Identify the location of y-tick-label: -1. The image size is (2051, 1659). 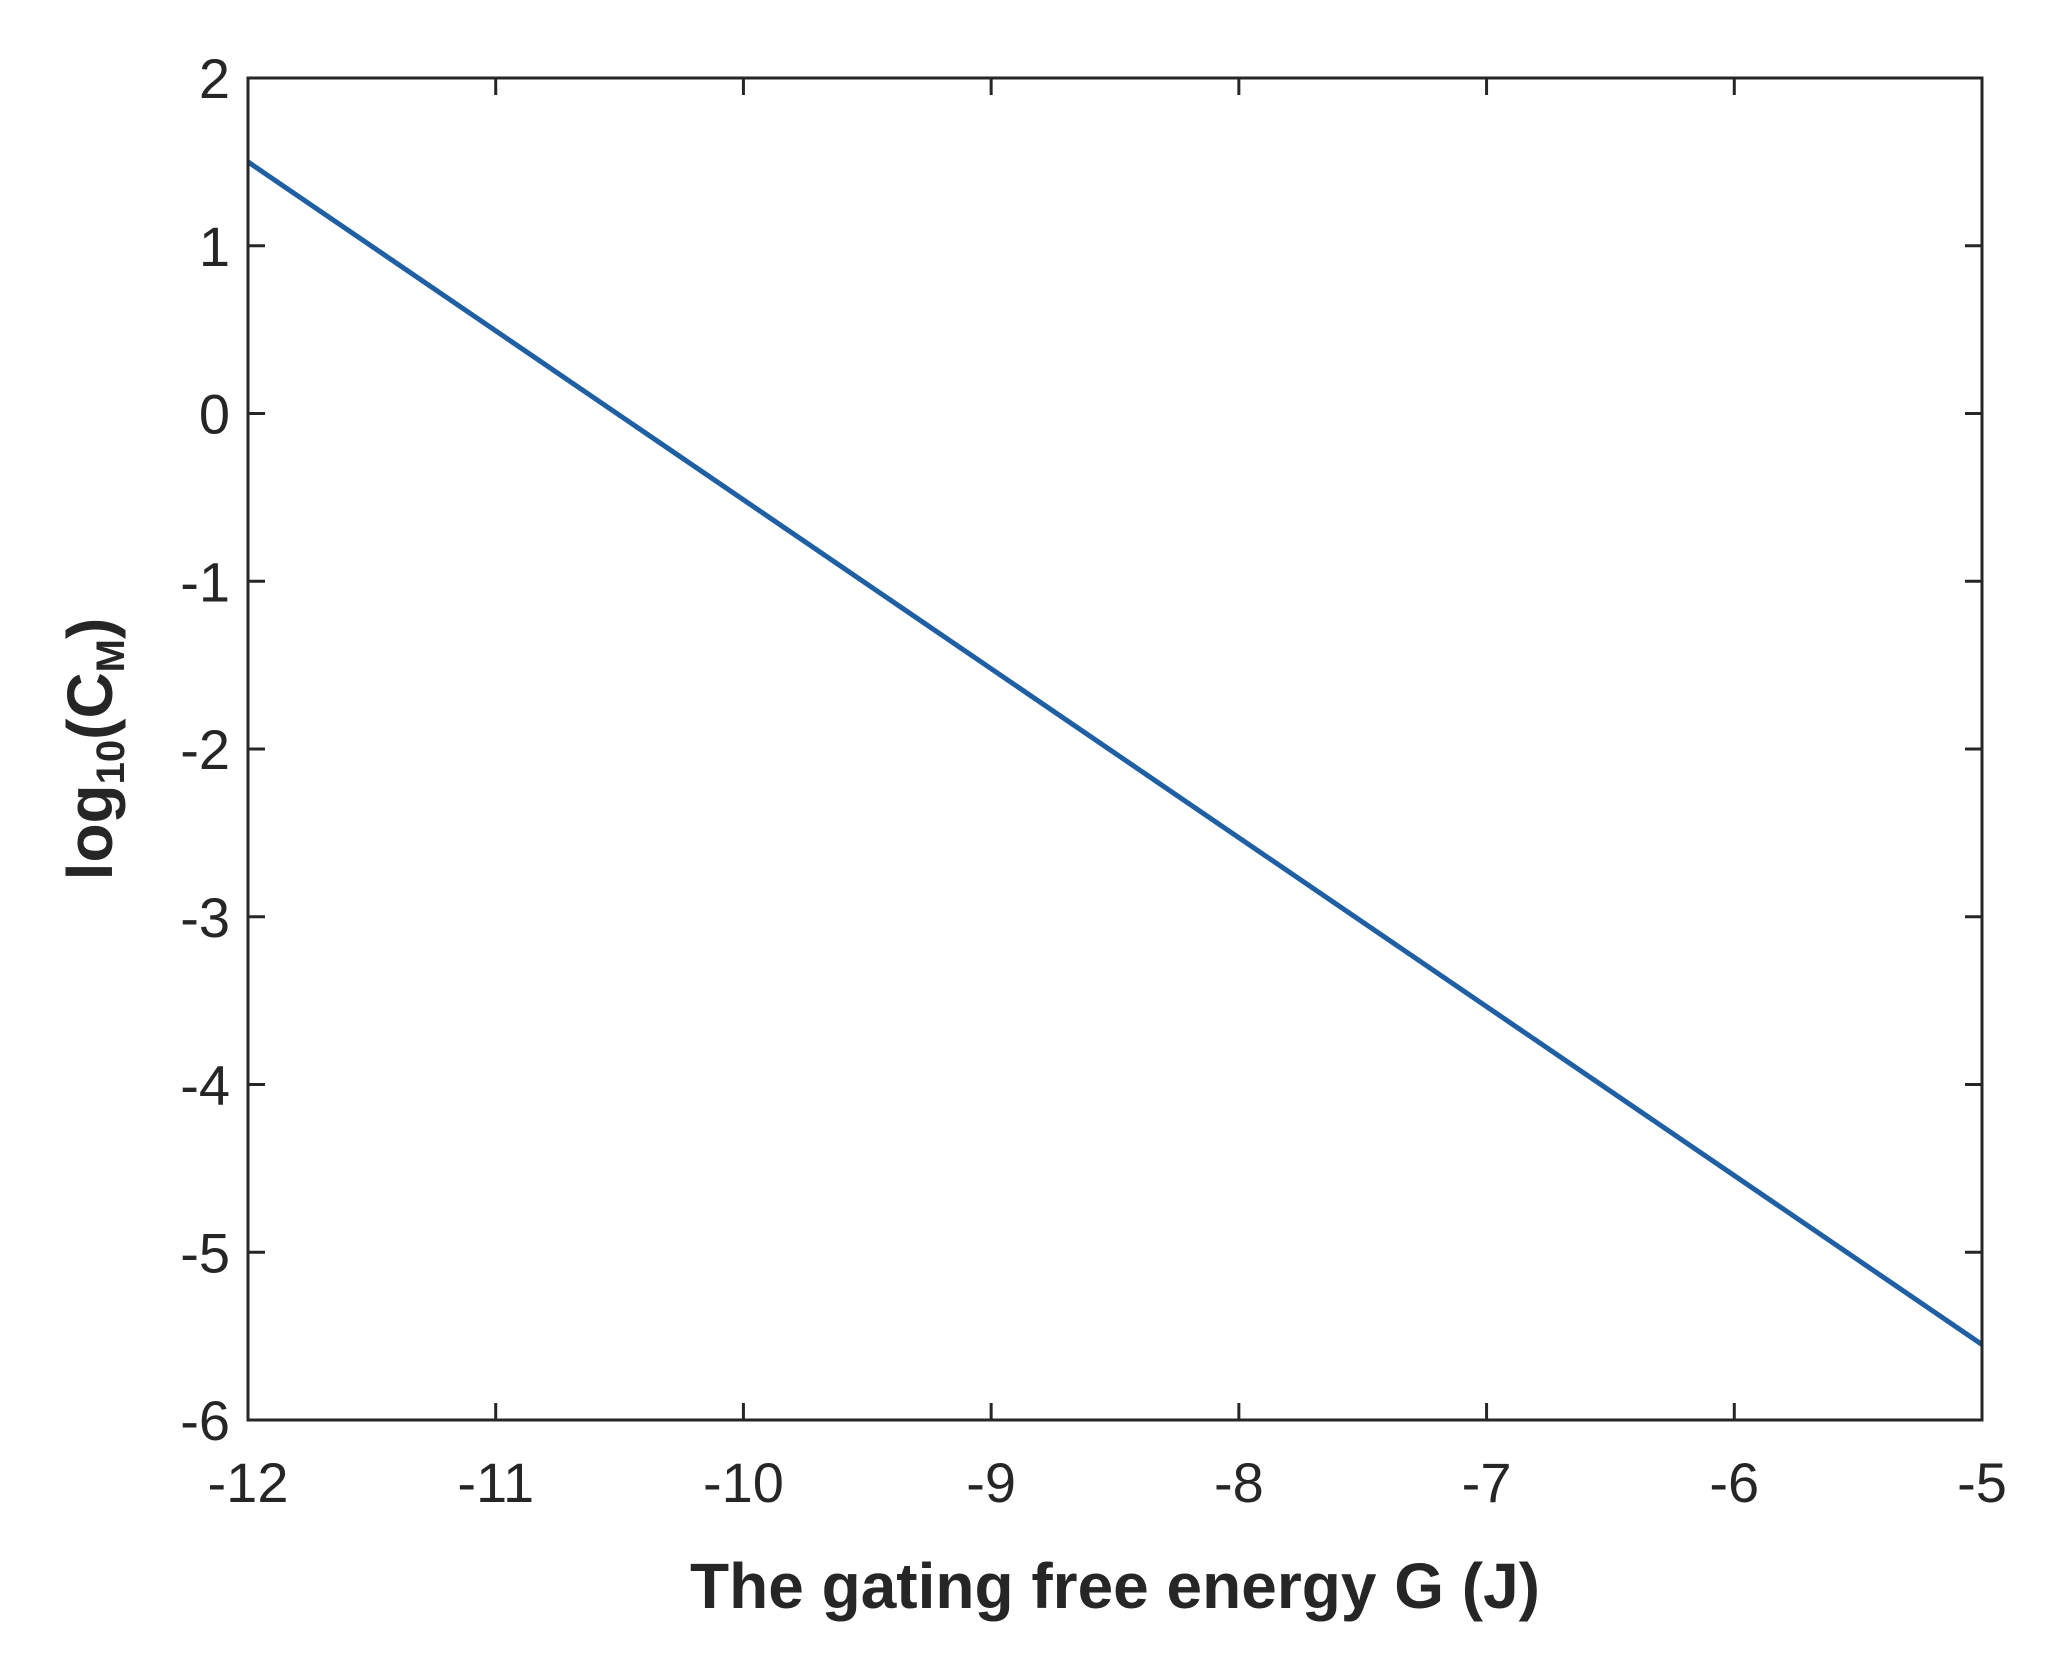
(205, 581).